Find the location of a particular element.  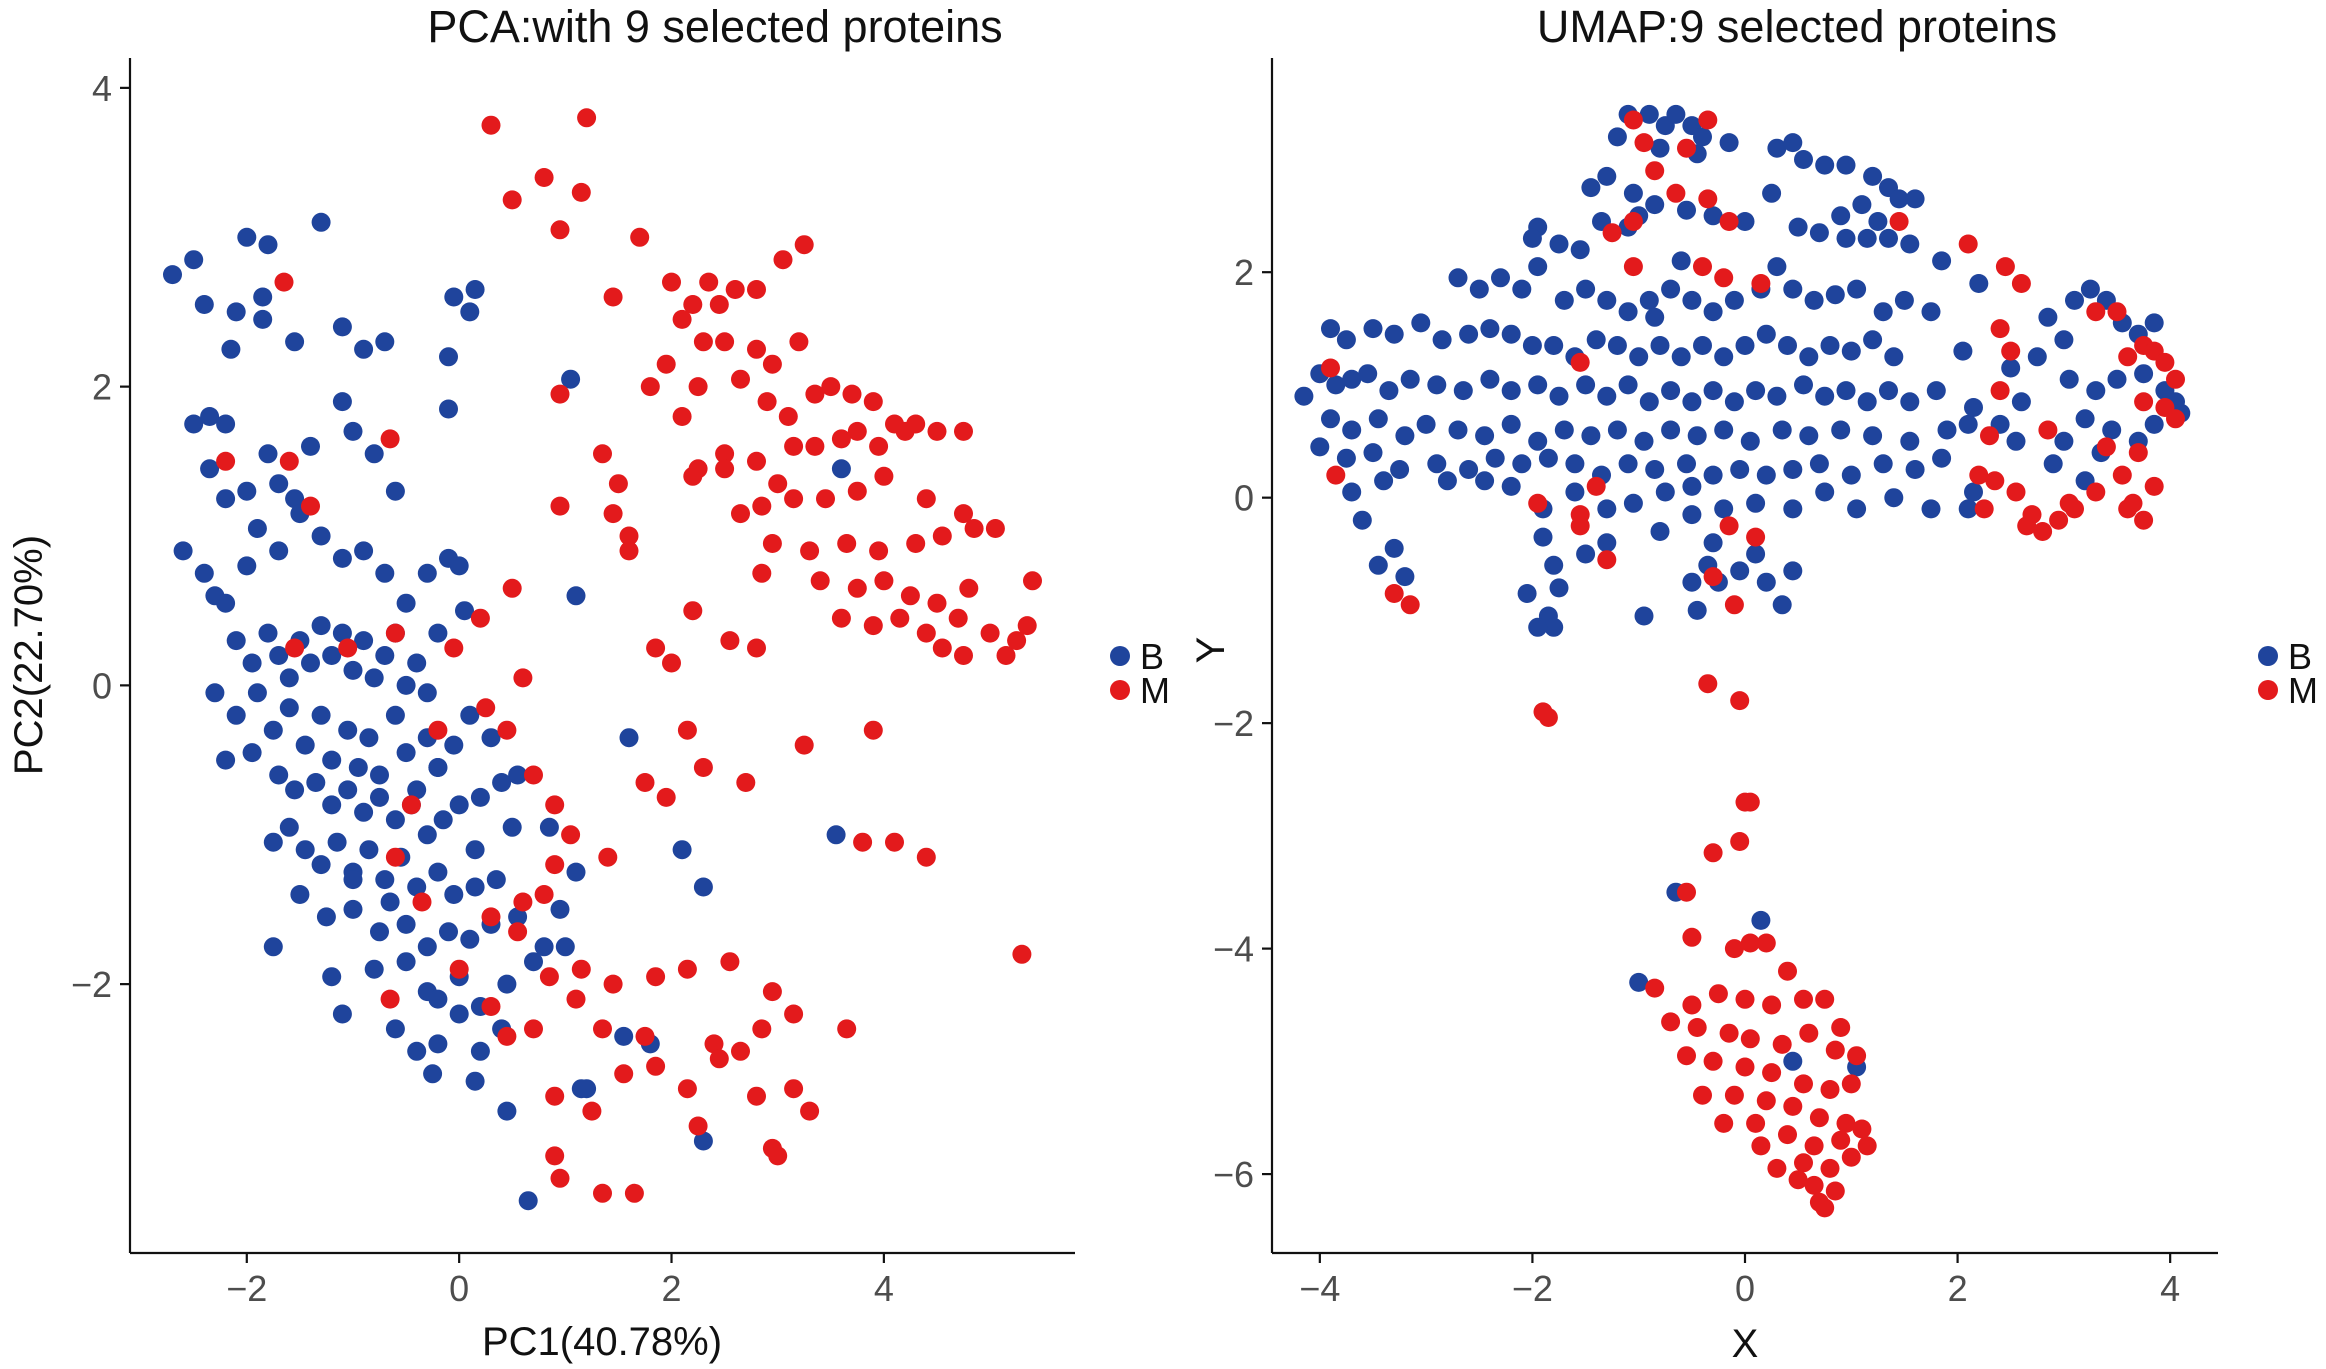

pca-x-tick-label: −2 is located at coordinates (246, 1288).